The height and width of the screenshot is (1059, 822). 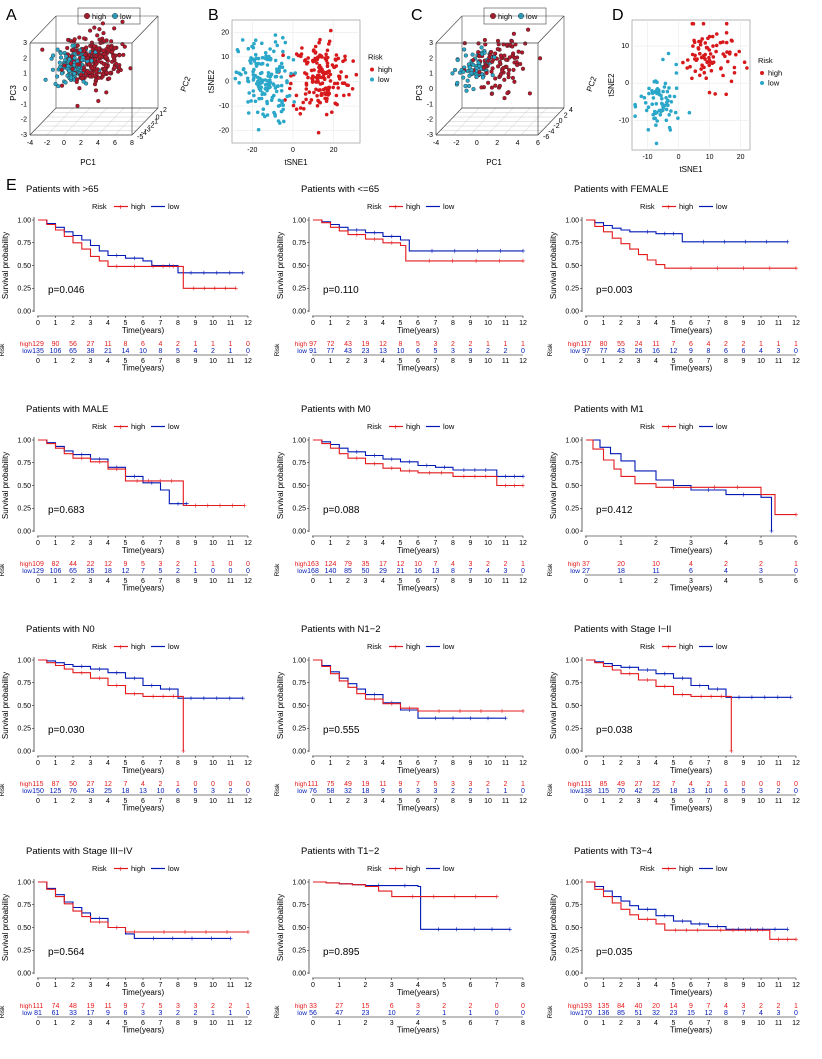 What do you see at coordinates (231, 571) in the screenshot?
I see `risk-count-low: 0` at bounding box center [231, 571].